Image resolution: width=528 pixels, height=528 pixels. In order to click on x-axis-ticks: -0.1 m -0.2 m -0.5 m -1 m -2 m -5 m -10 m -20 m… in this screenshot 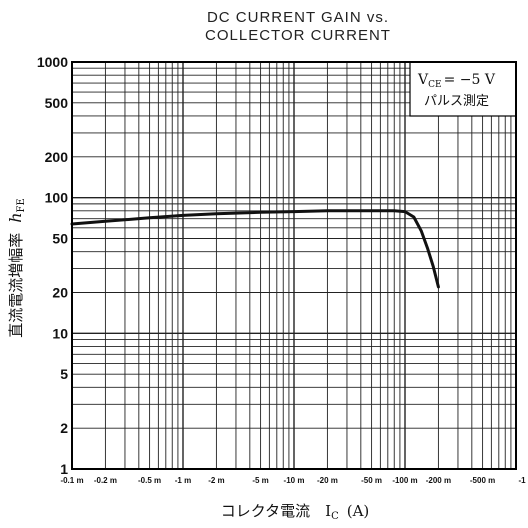, I will do `click(293, 480)`.